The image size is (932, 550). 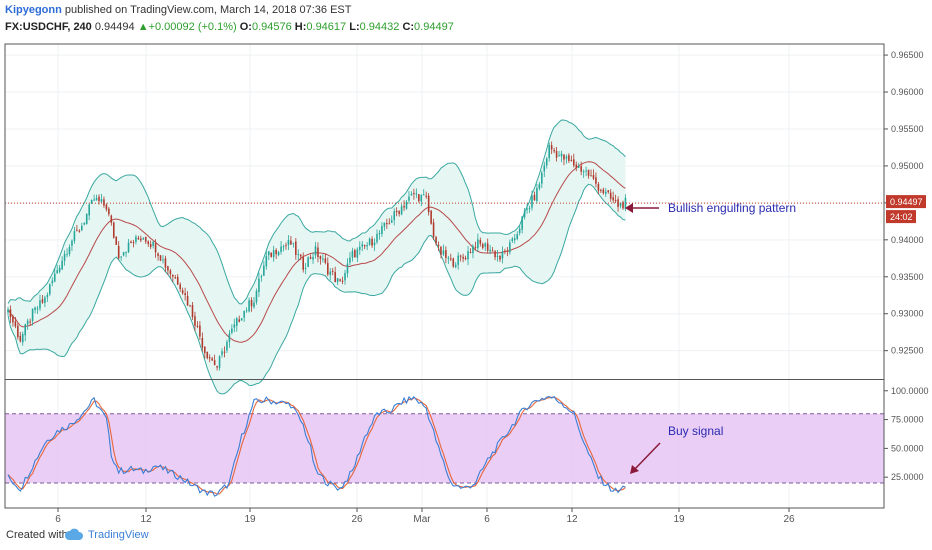 I want to click on tradingview-cloud-icon, so click(x=74, y=536).